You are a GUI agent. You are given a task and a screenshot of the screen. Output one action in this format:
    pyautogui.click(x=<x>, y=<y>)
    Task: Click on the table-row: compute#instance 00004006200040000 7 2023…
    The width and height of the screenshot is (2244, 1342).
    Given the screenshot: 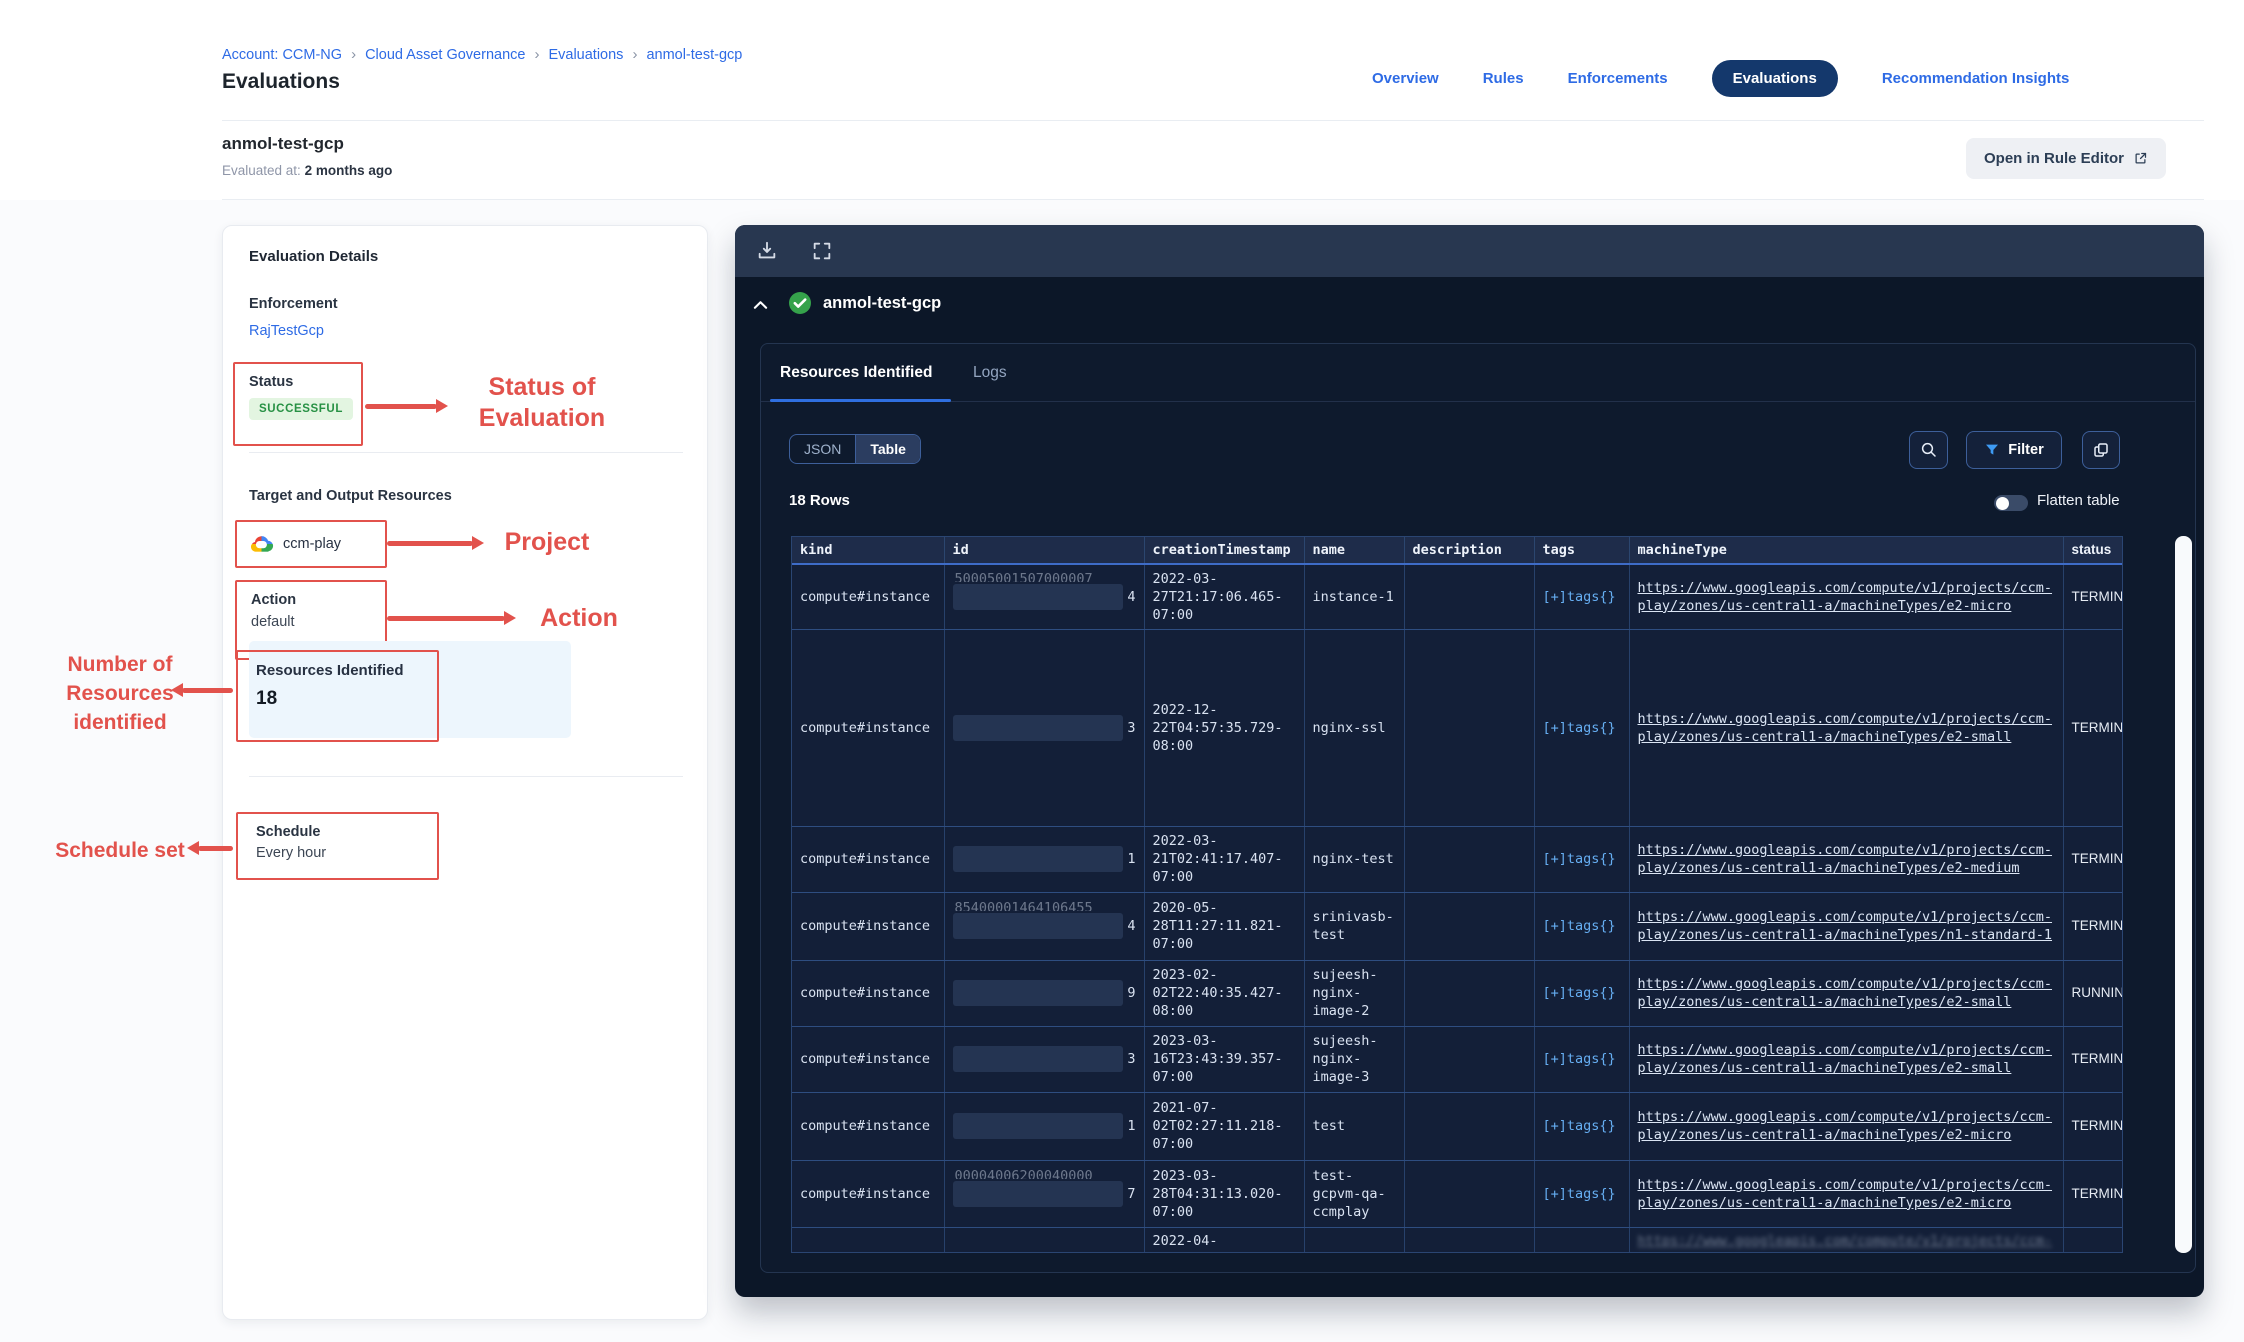 What is the action you would take?
    pyautogui.click(x=1457, y=1194)
    